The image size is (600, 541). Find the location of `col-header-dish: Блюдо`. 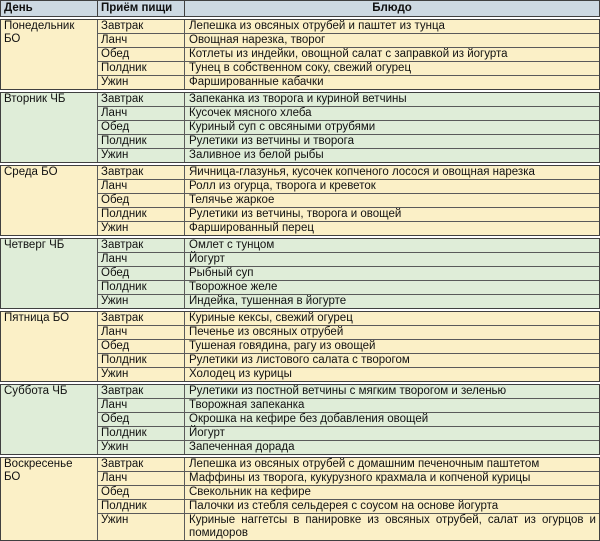

col-header-dish: Блюдо is located at coordinates (392, 8).